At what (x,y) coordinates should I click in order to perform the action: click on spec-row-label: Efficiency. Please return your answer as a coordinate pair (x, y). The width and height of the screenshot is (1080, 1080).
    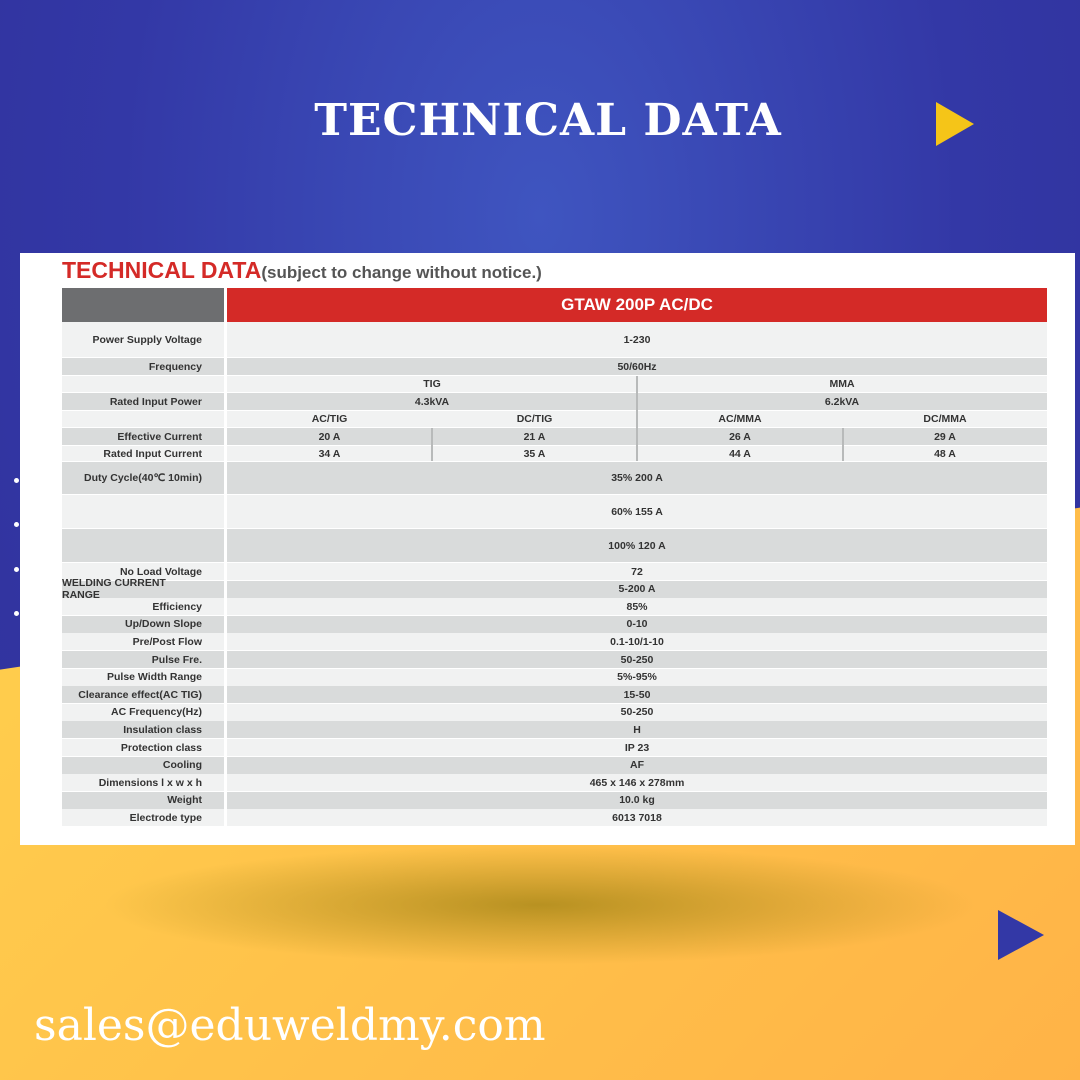
    Looking at the image, I should click on (143, 607).